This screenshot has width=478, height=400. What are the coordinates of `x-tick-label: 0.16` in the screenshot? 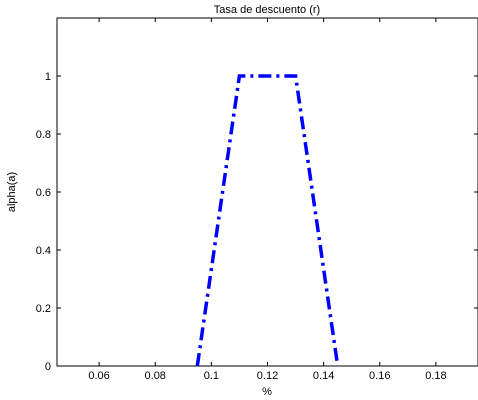 It's located at (379, 376).